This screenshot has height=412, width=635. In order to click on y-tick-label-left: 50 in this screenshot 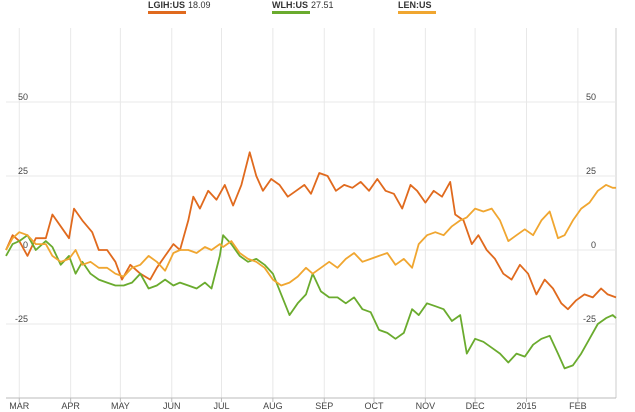, I will do `click(23, 97)`.